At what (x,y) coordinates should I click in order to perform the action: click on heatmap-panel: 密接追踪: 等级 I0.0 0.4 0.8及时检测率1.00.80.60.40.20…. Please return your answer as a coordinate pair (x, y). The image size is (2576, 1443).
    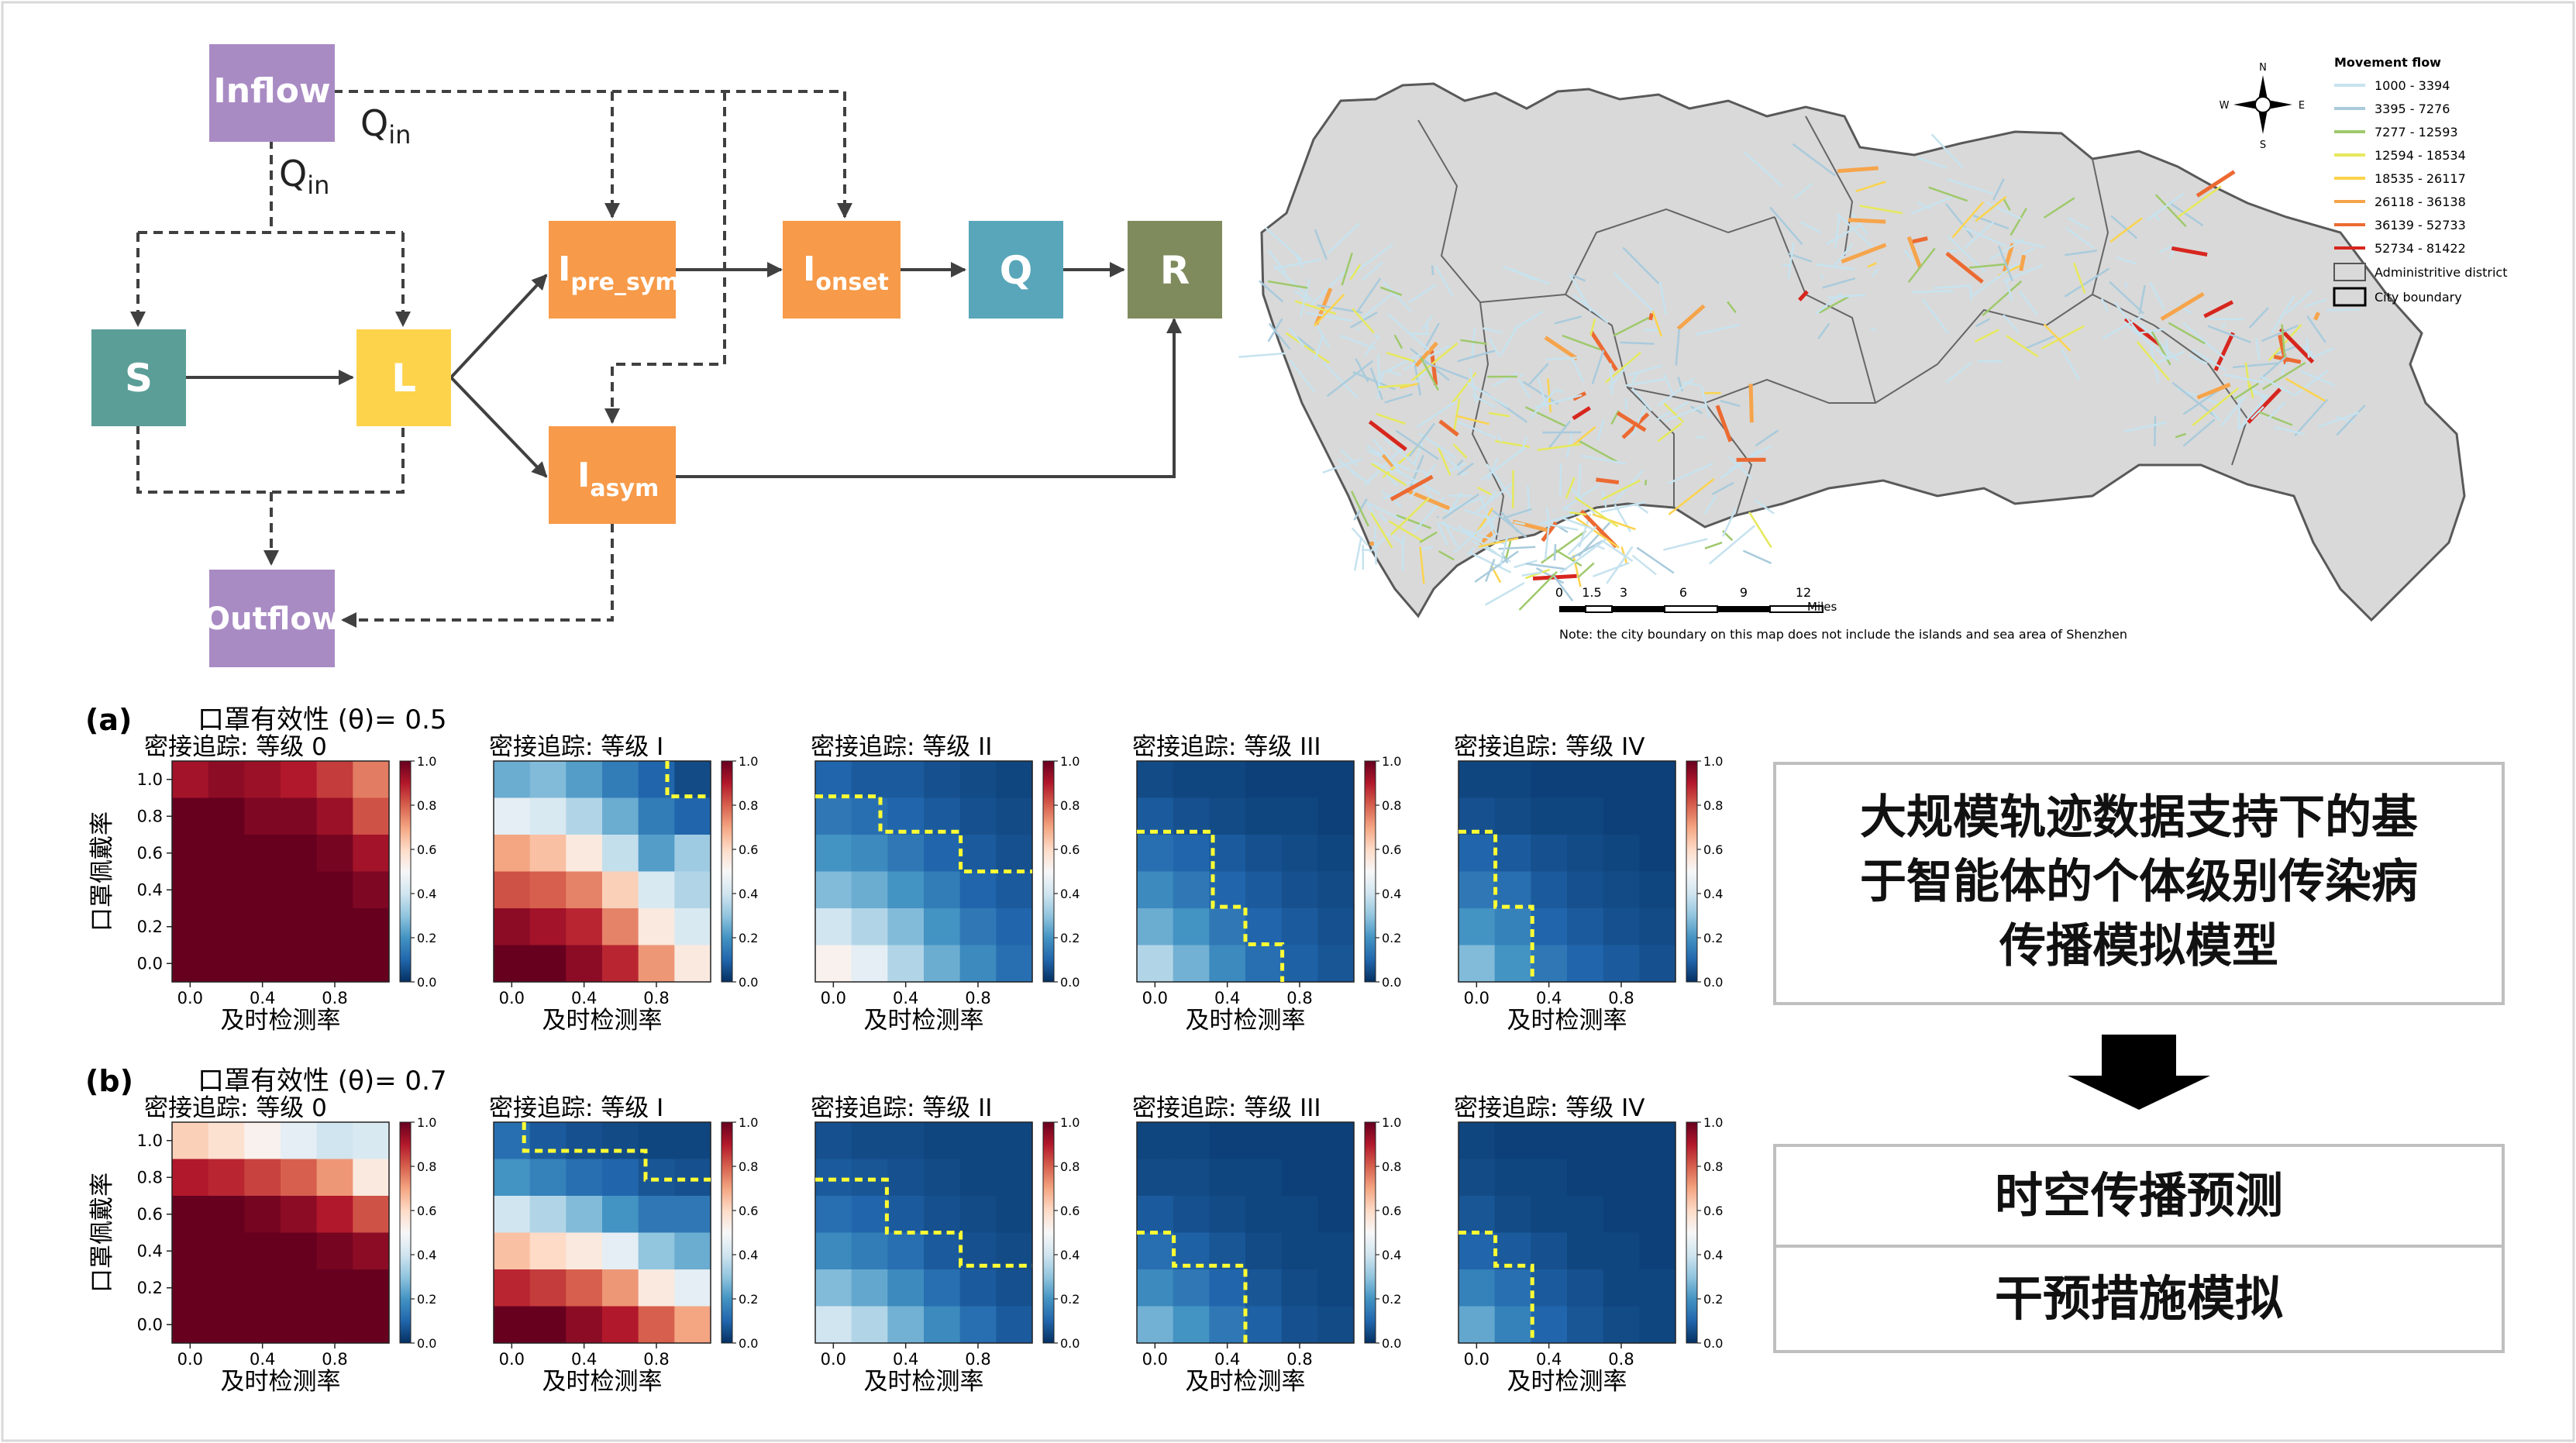
    Looking at the image, I should click on (623, 1245).